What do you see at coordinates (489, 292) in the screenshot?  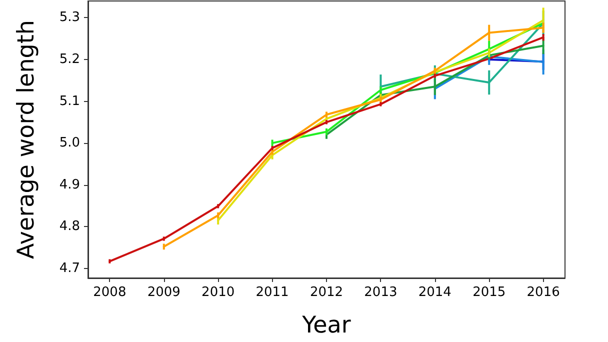 I see `x-tick-label: 2015` at bounding box center [489, 292].